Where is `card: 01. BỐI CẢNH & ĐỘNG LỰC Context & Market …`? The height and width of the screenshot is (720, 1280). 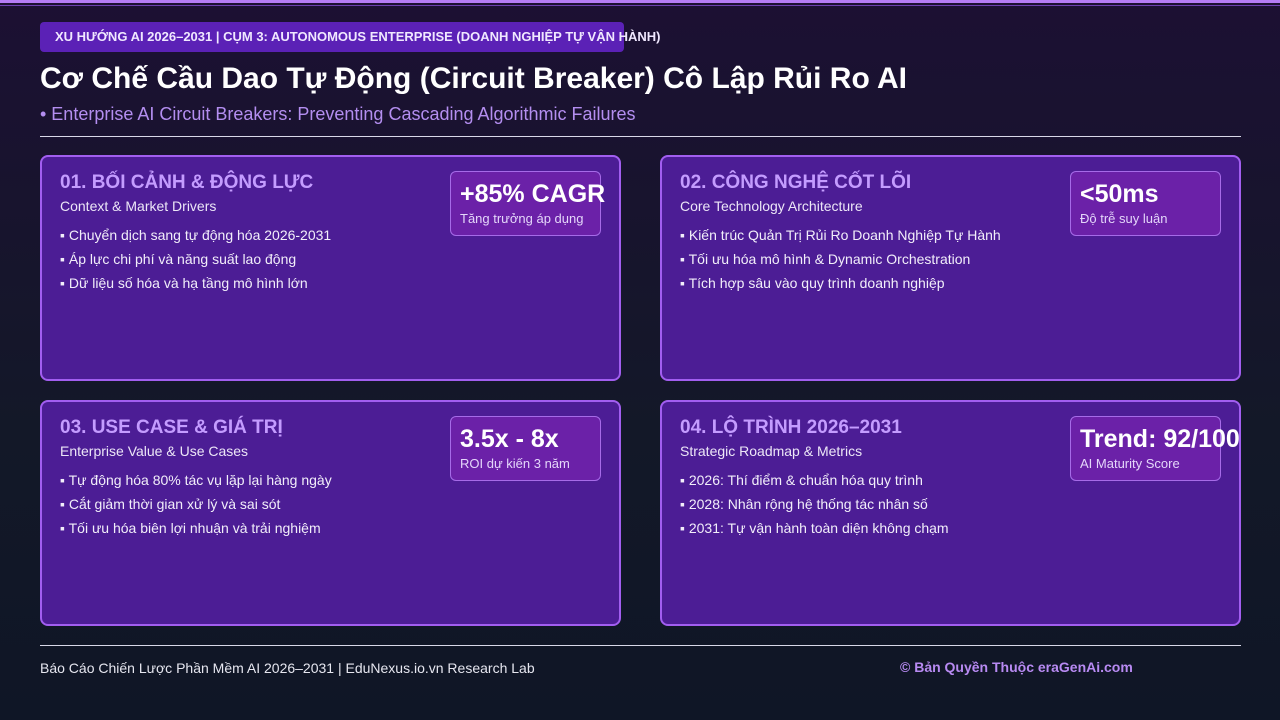 card: 01. BỐI CẢNH & ĐỘNG LỰC Context & Market … is located at coordinates (330, 268).